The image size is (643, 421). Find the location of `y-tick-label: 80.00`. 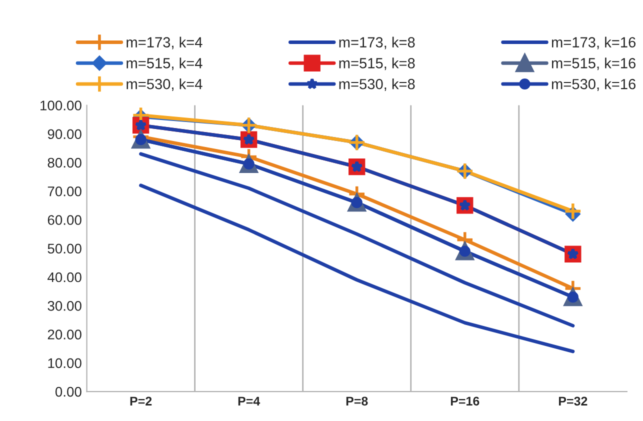

y-tick-label: 80.00 is located at coordinates (65, 163).